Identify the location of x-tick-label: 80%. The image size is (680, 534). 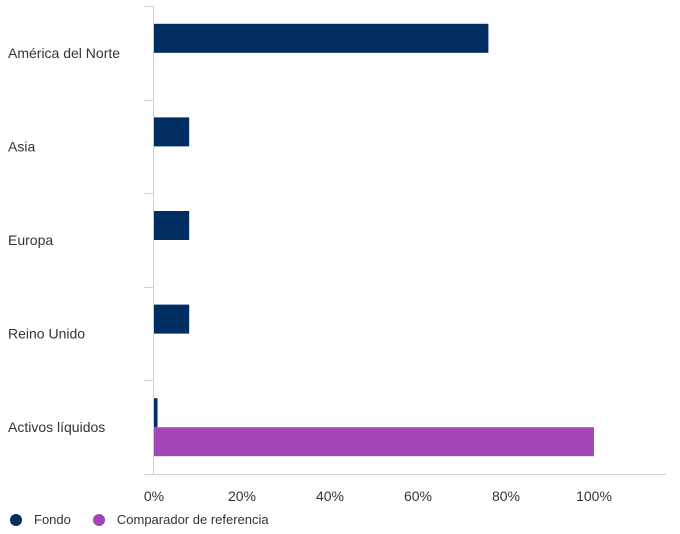
(506, 496).